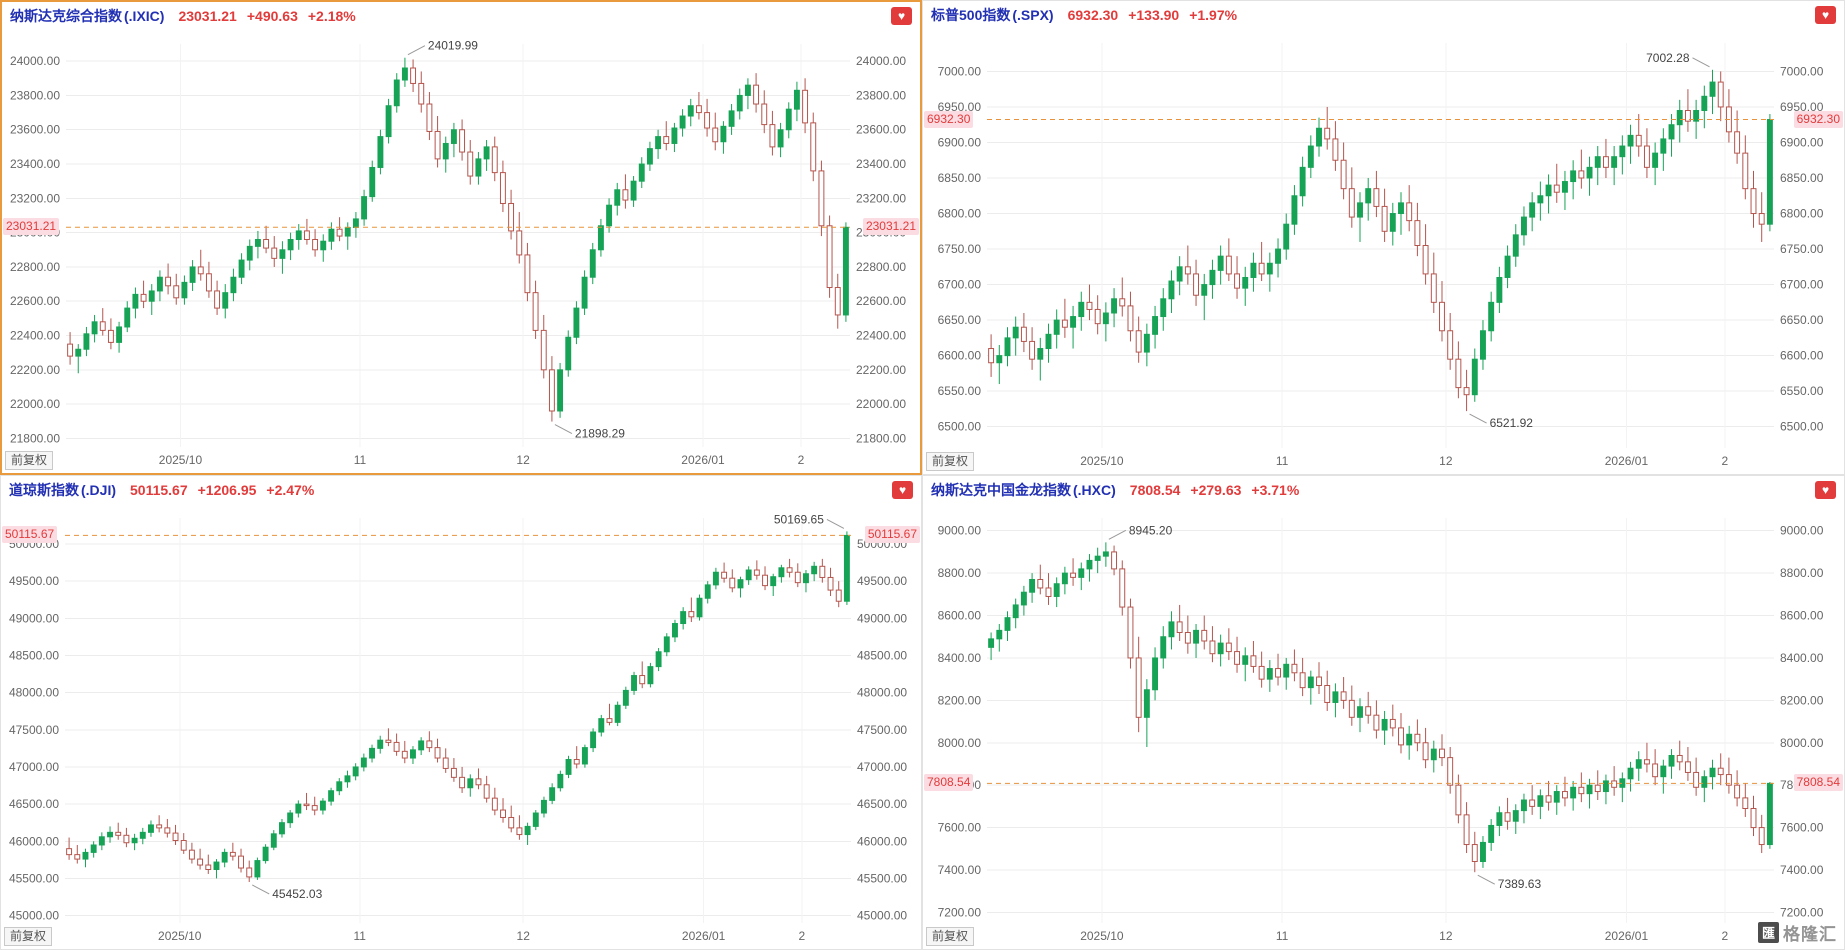 Image resolution: width=1845 pixels, height=950 pixels. What do you see at coordinates (66, 16) in the screenshot?
I see `index-name: 纳斯达克综合指数` at bounding box center [66, 16].